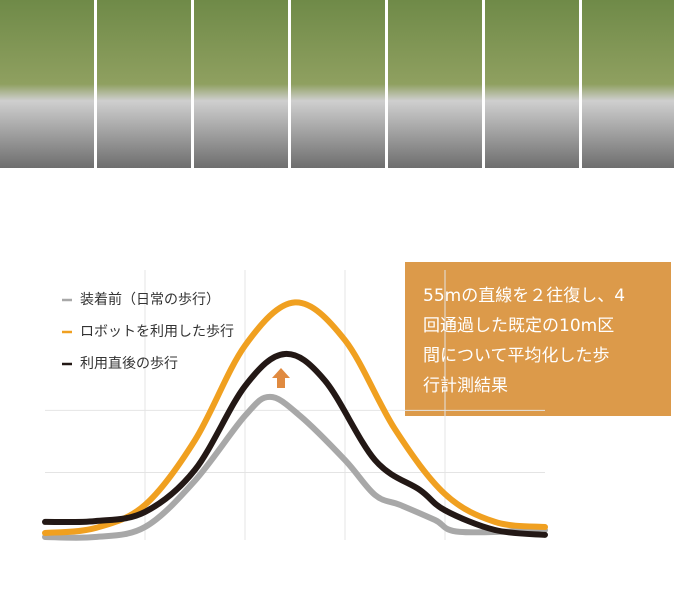 The image size is (674, 595). Describe the element at coordinates (150, 299) in the screenshot. I see `legend-label: 装着前（日常の歩行）` at that location.